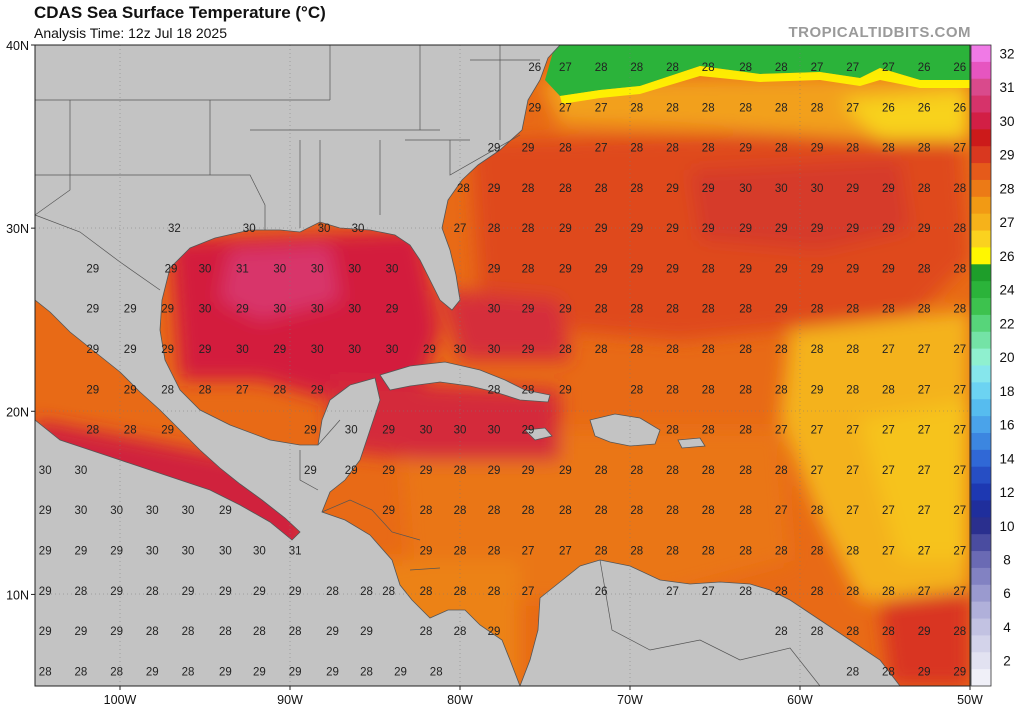 The width and height of the screenshot is (1024, 706). What do you see at coordinates (1006, 323) in the screenshot?
I see `colorbar-label: 22` at bounding box center [1006, 323].